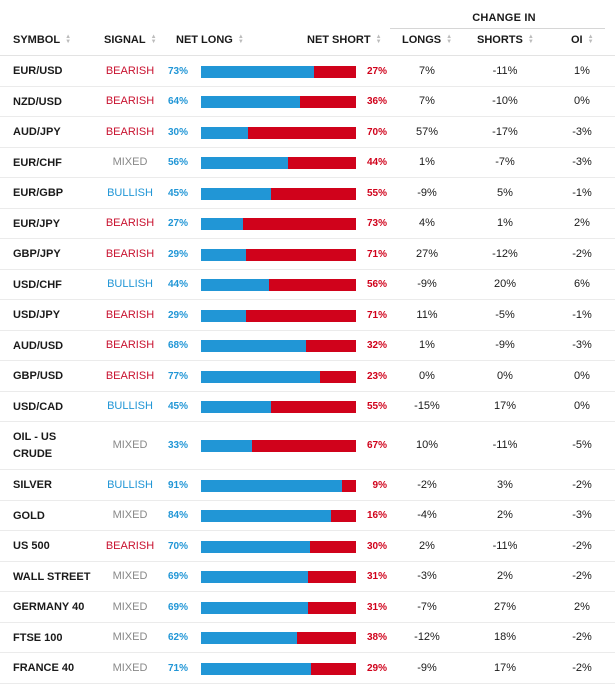 This screenshot has width=615, height=685. What do you see at coordinates (505, 40) in the screenshot?
I see `shorts-column-header: SHORTS ▲ ▼` at bounding box center [505, 40].